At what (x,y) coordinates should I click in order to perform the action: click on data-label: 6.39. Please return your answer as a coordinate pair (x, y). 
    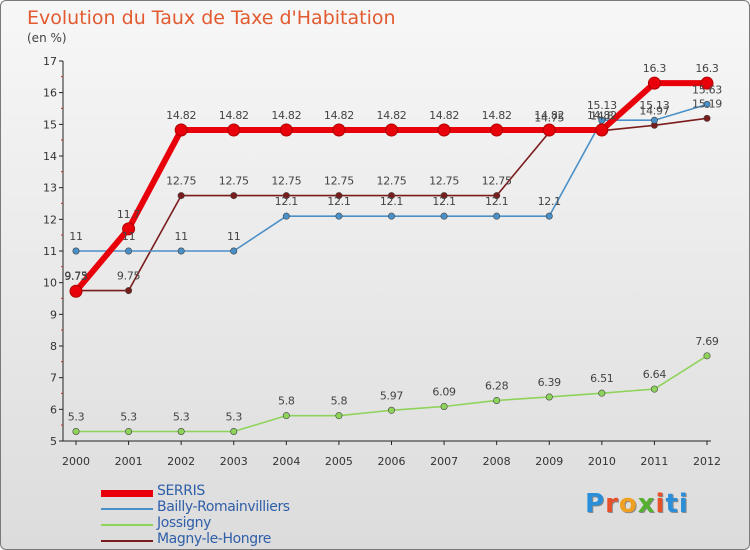
    Looking at the image, I should click on (550, 382).